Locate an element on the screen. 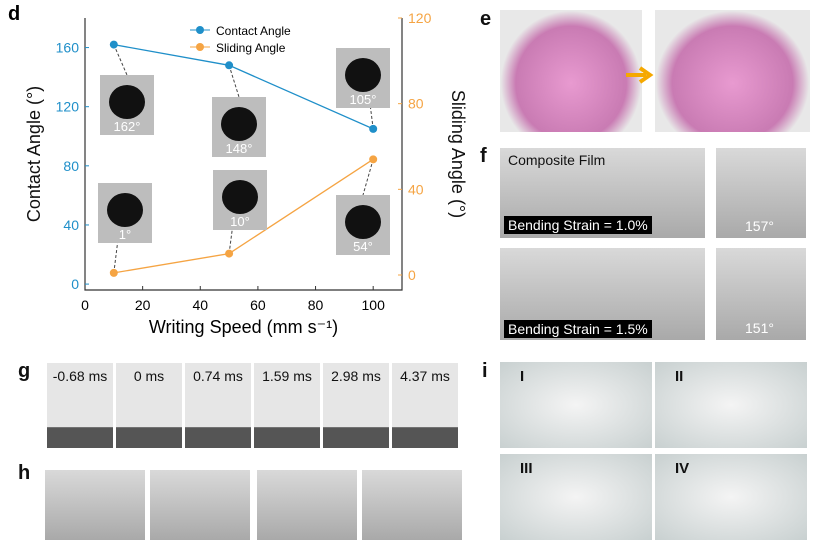 The width and height of the screenshot is (822, 557). photo: I is located at coordinates (576, 405).